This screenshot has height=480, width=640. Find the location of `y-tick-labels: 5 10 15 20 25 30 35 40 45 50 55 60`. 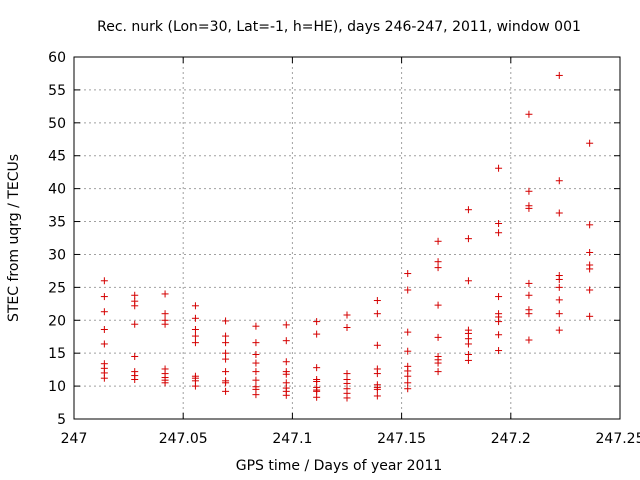

y-tick-labels: 5 10 15 20 25 30 35 40 45 50 55 60 is located at coordinates (57, 239).